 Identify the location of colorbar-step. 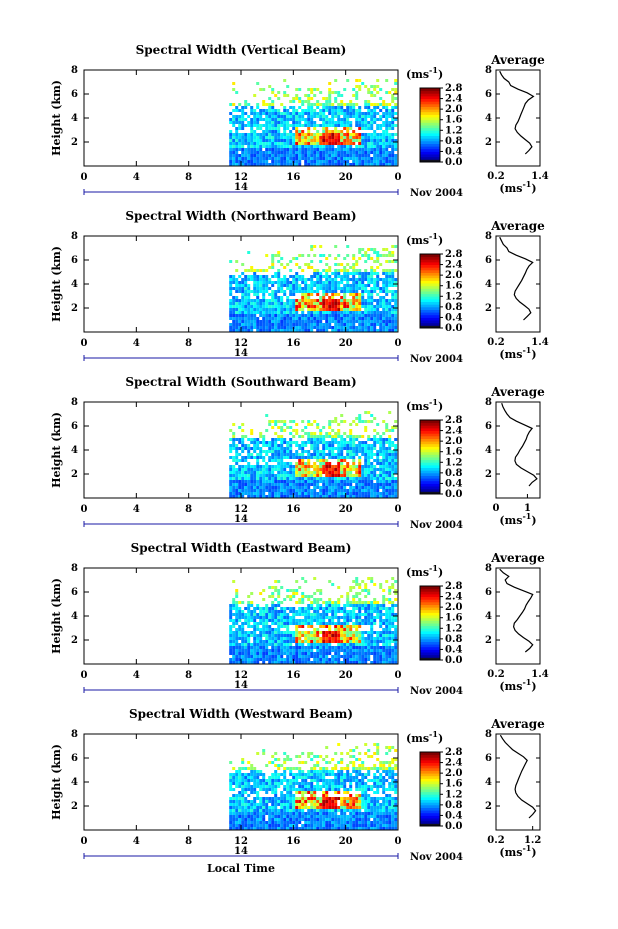
(430, 601).